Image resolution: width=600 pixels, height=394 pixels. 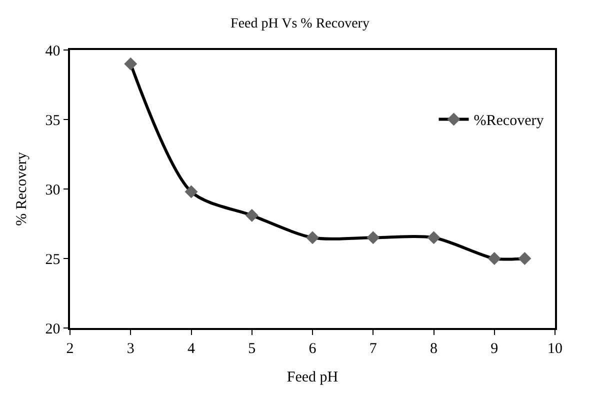 What do you see at coordinates (52, 260) in the screenshot?
I see `y-tick-label: 25` at bounding box center [52, 260].